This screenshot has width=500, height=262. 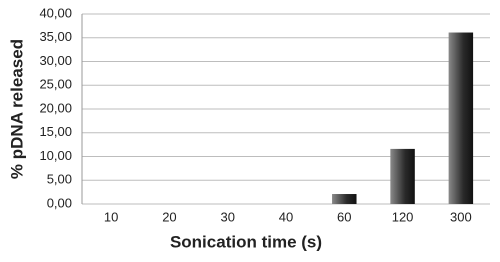 What do you see at coordinates (246, 241) in the screenshot?
I see `x-axis-title: Sonication time (s)` at bounding box center [246, 241].